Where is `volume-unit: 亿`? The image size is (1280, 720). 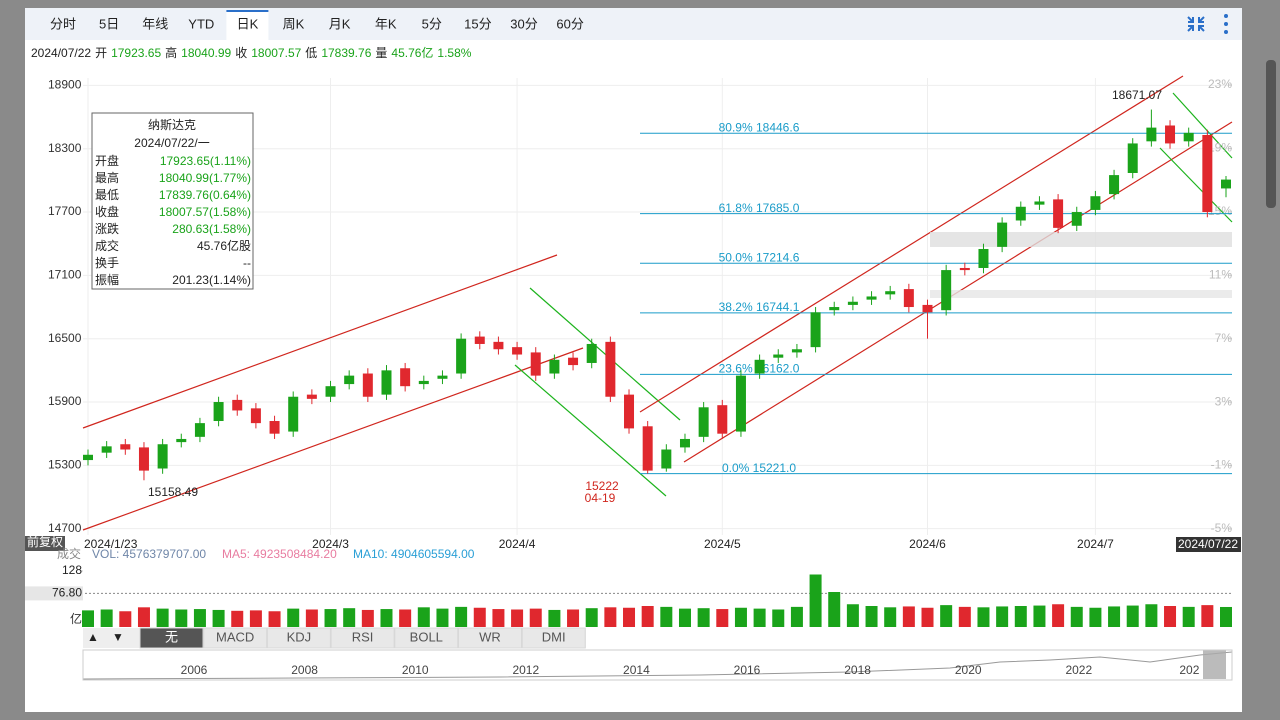
volume-unit: 亿 is located at coordinates (76, 618).